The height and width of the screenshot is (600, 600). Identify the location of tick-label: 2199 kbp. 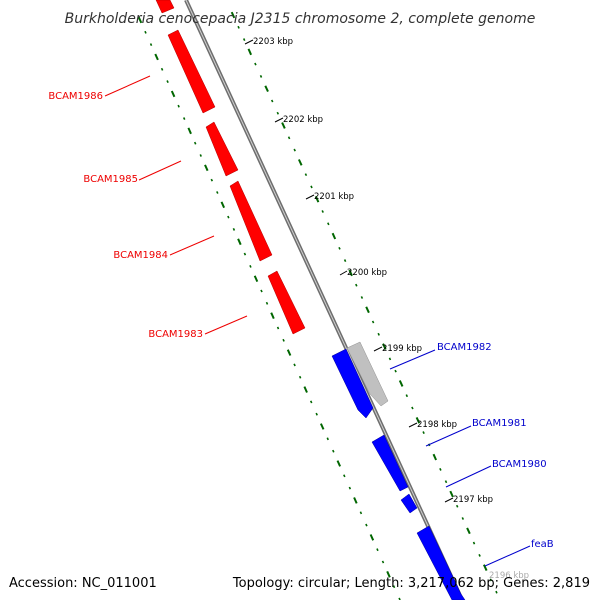
(402, 349).